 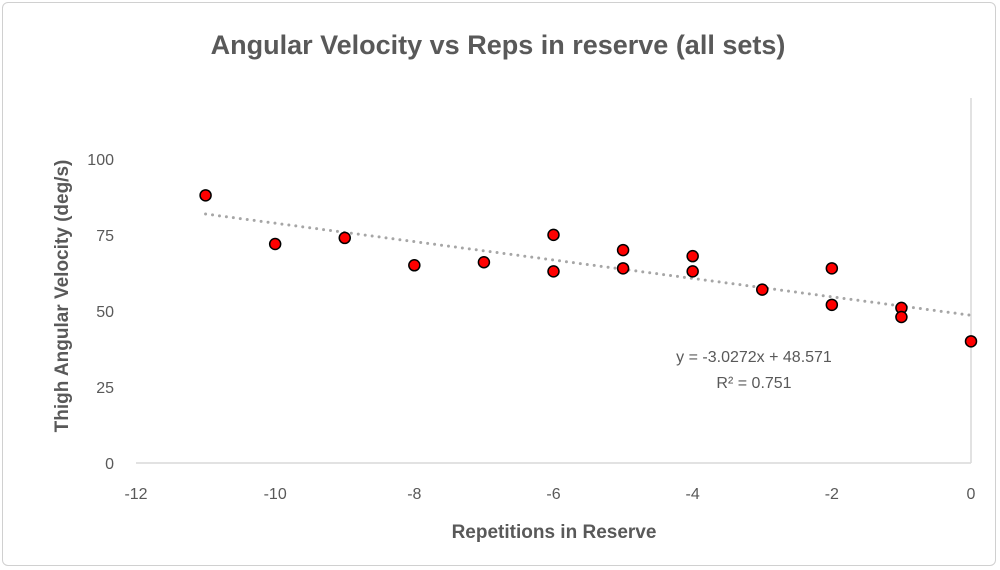 I want to click on trendline-equation: y = -3.0272x + 48.571, so click(x=754, y=357).